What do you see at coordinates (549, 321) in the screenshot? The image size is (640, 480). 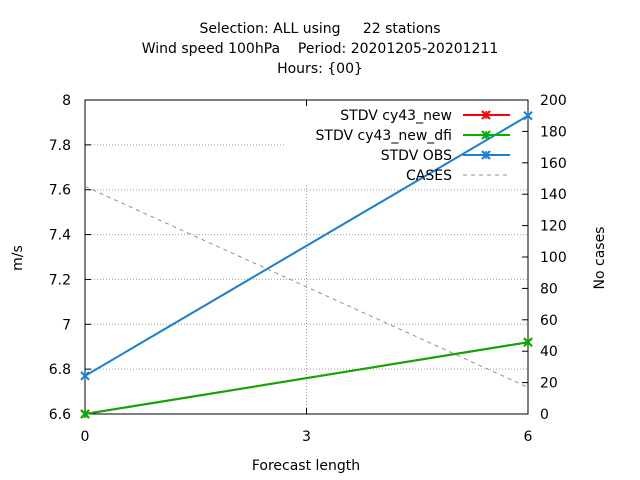 I see `y2-tick-label: 60` at bounding box center [549, 321].